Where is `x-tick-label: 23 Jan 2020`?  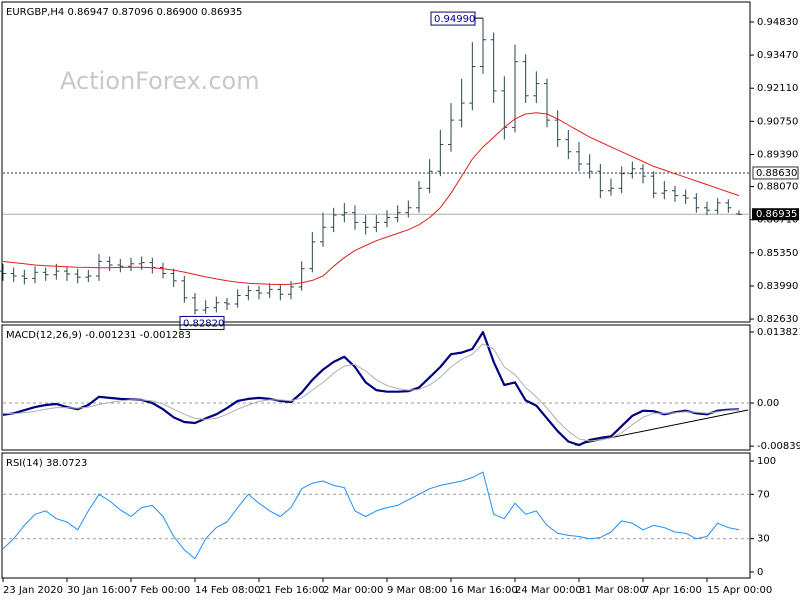 x-tick-label: 23 Jan 2020 is located at coordinates (33, 590).